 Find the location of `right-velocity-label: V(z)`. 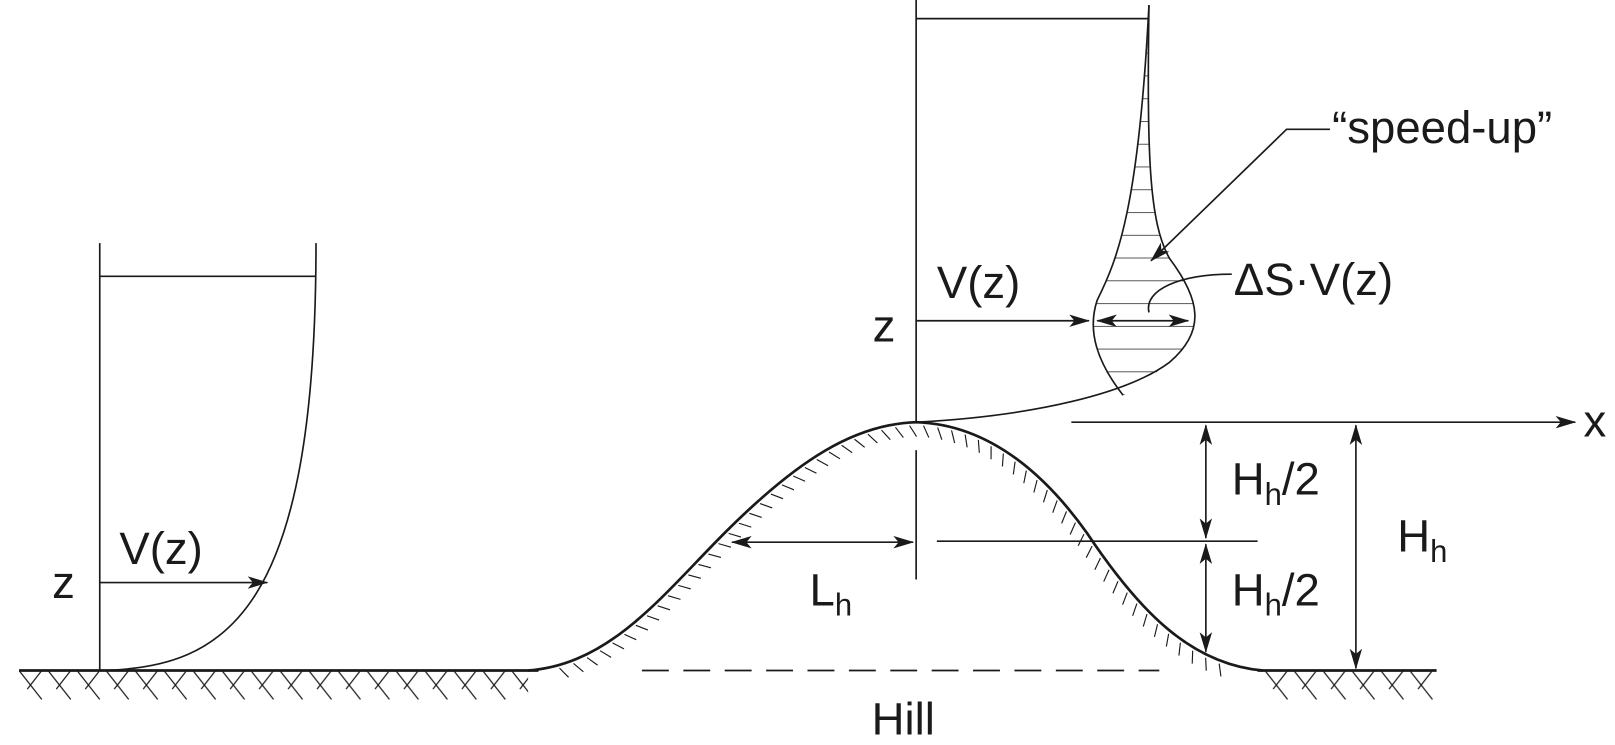

right-velocity-label: V(z) is located at coordinates (978, 282).